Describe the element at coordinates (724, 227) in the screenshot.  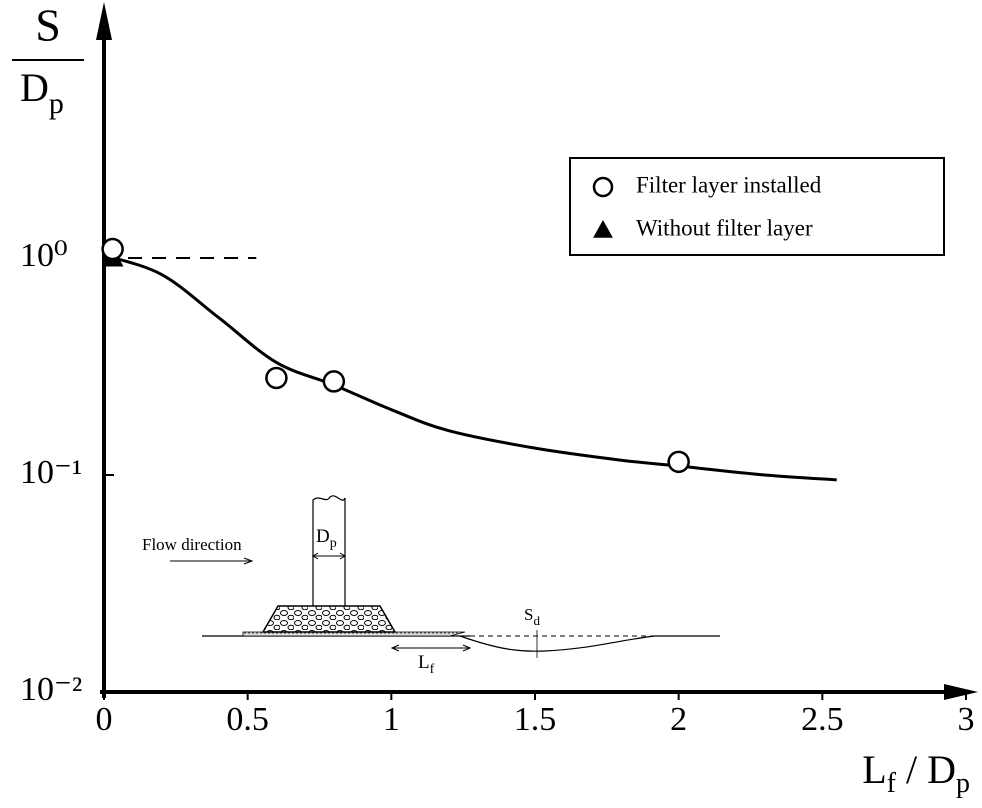
I see `legend-label: Without filter layer` at that location.